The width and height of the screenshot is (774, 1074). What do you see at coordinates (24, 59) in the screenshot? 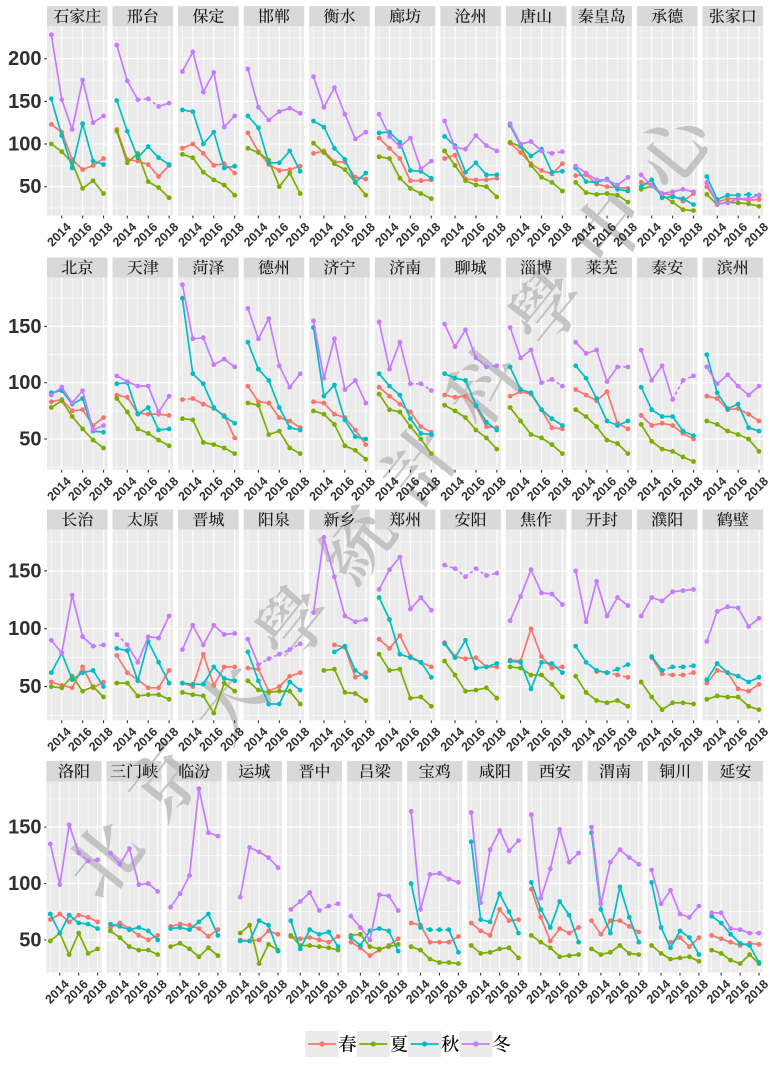
I see `svg-text: 200` at bounding box center [24, 59].